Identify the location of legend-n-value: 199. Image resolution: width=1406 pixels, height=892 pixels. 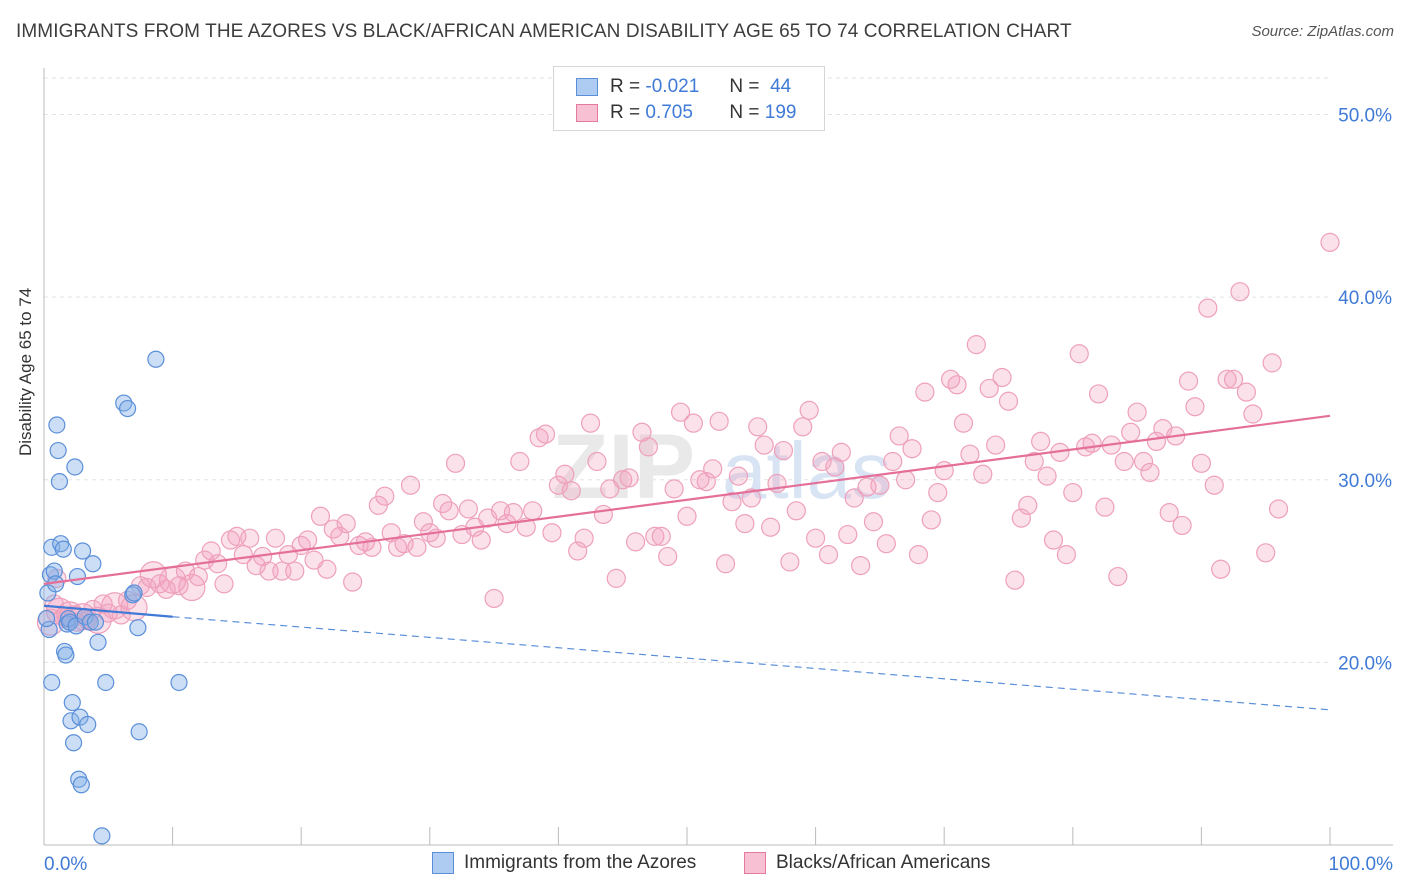
(780, 112).